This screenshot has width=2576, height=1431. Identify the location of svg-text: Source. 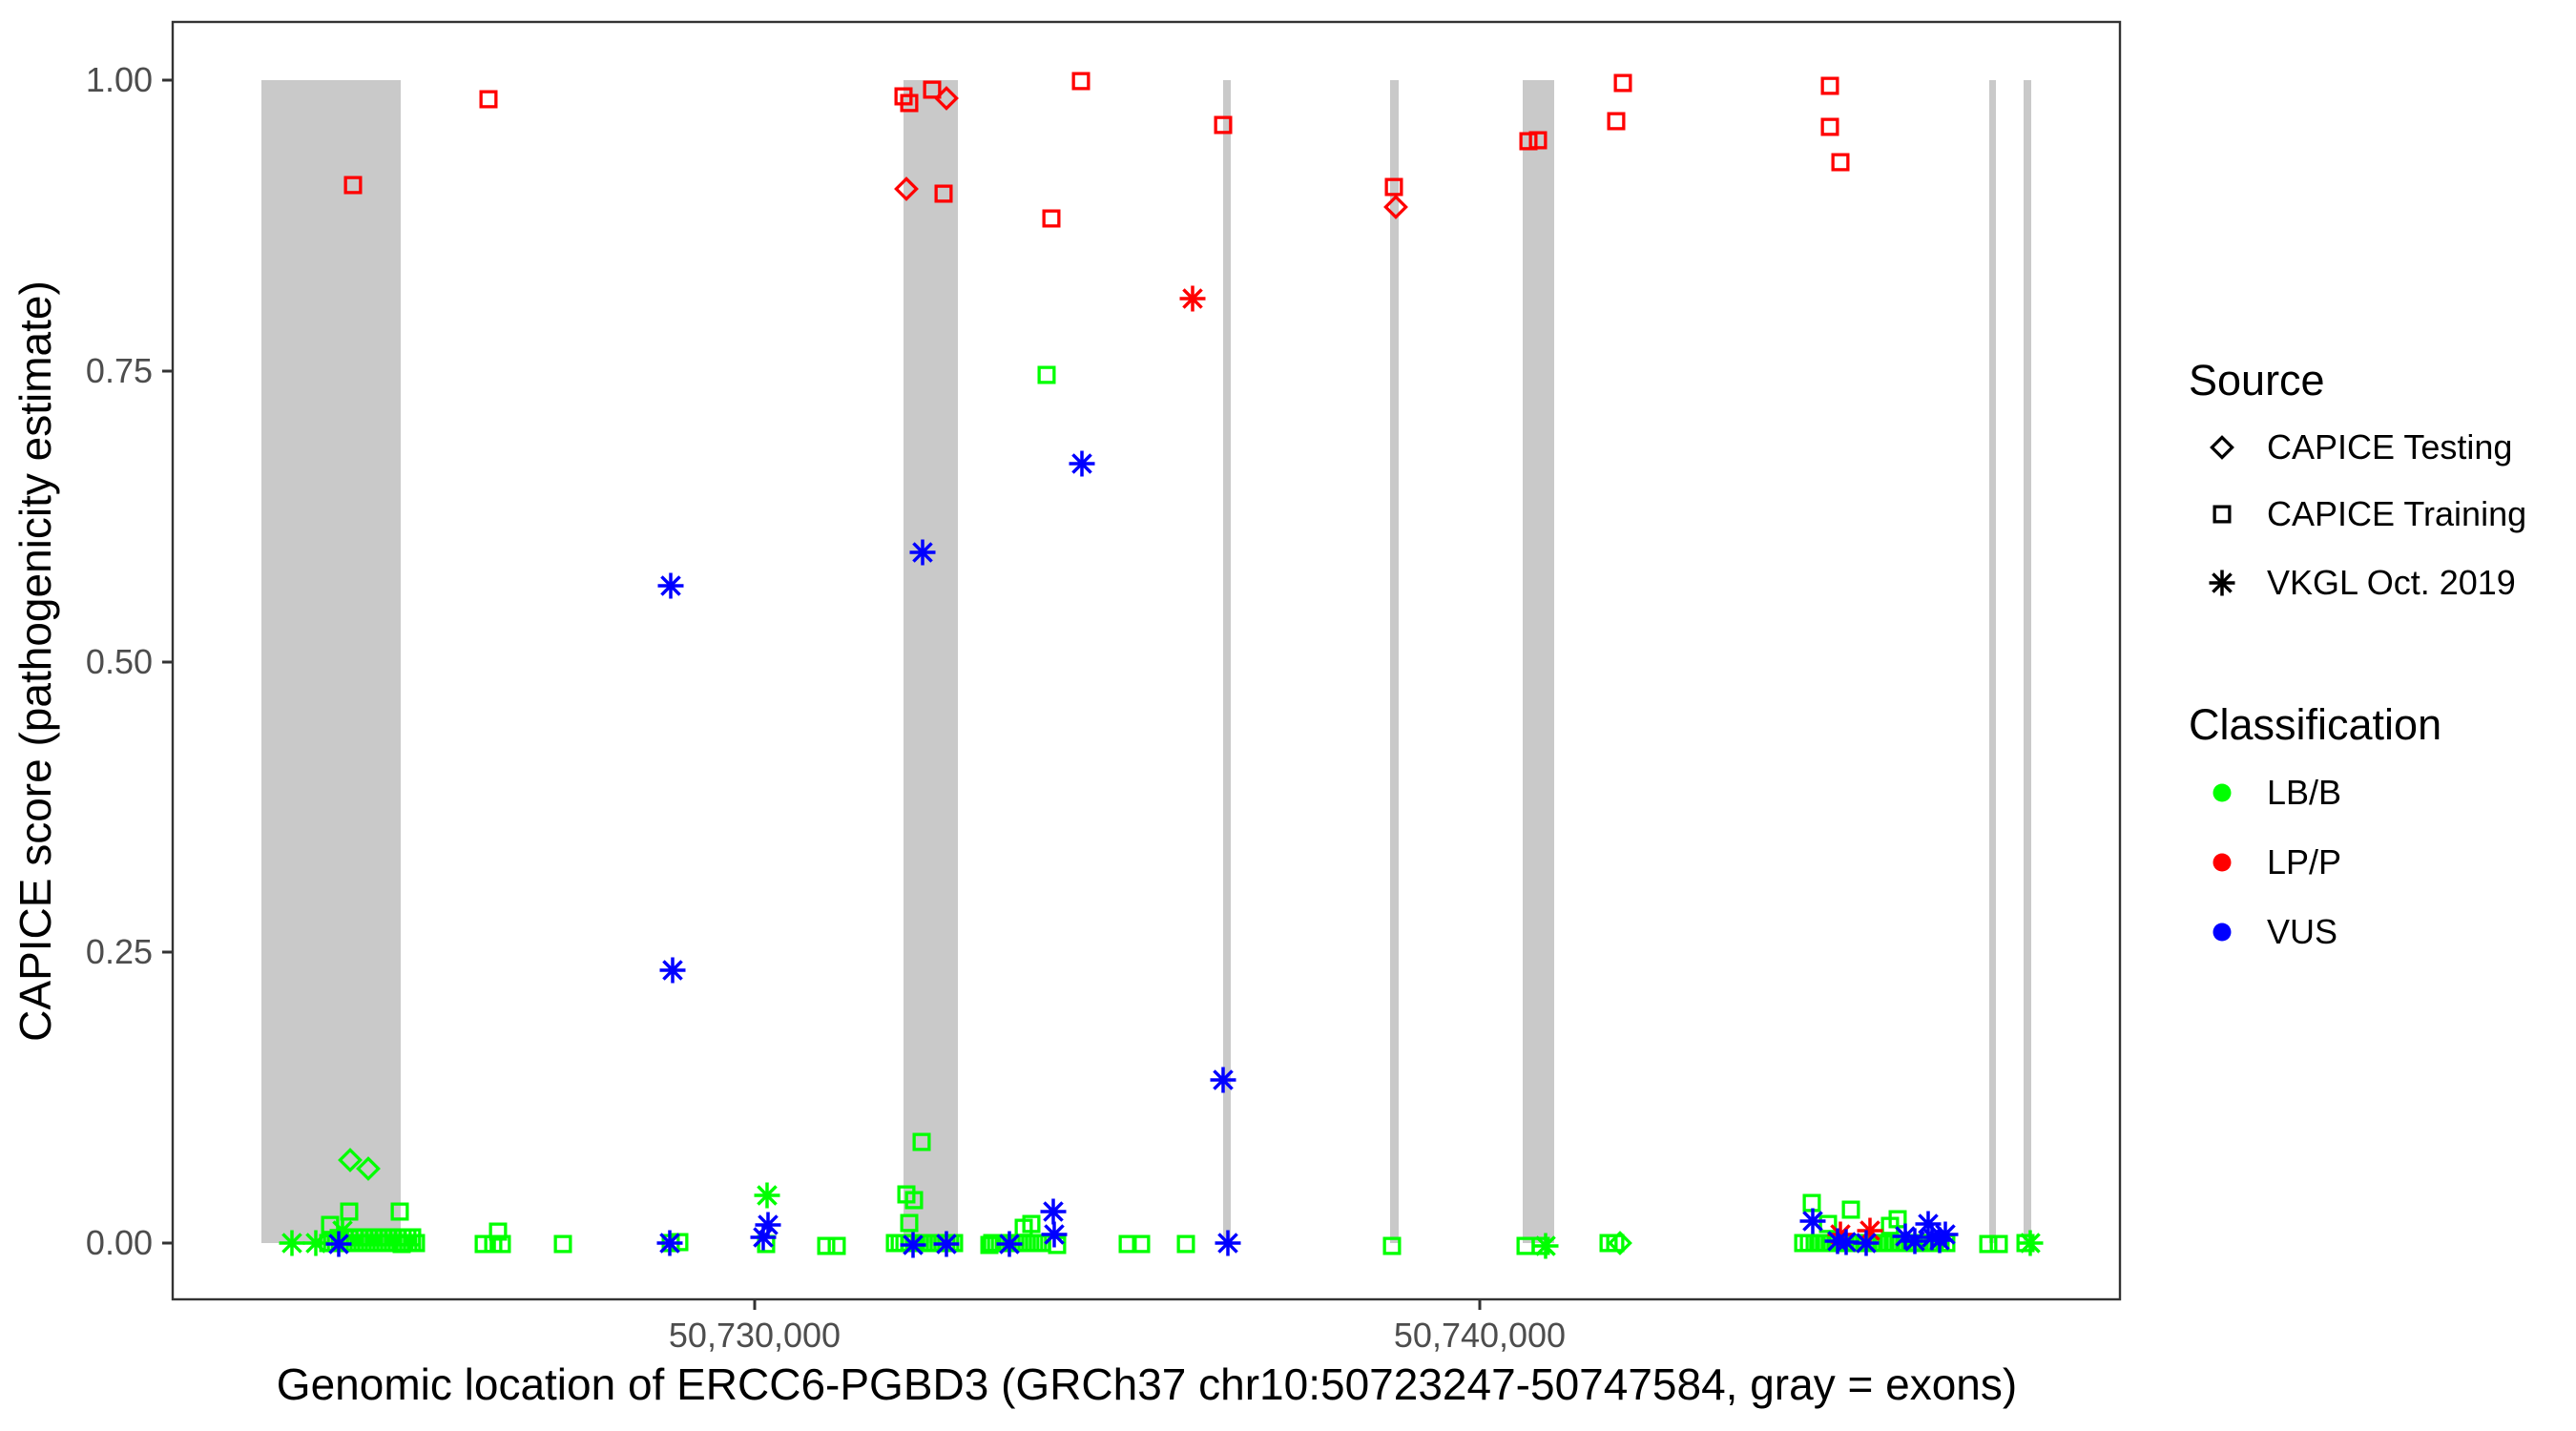
(2257, 380).